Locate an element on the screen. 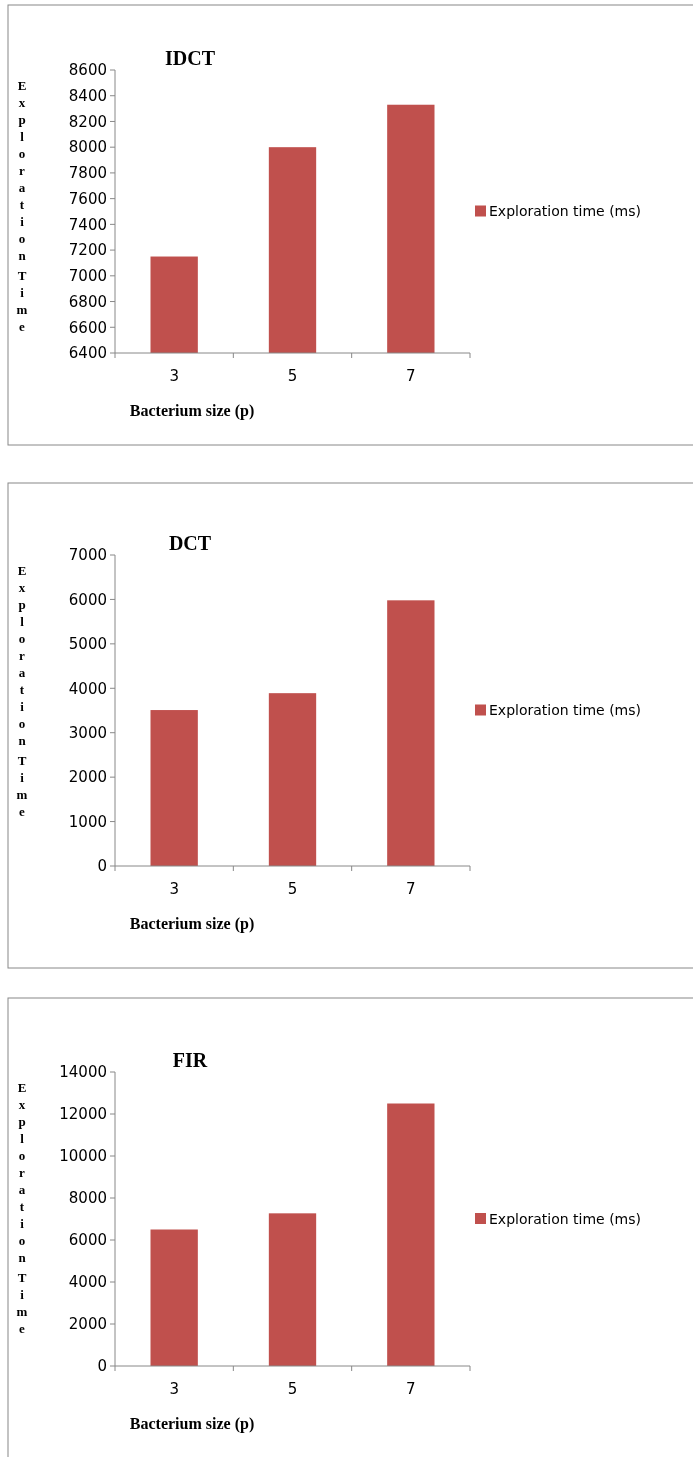 Image resolution: width=693 pixels, height=1457 pixels. y-tick-label: 12000 is located at coordinates (83, 1114).